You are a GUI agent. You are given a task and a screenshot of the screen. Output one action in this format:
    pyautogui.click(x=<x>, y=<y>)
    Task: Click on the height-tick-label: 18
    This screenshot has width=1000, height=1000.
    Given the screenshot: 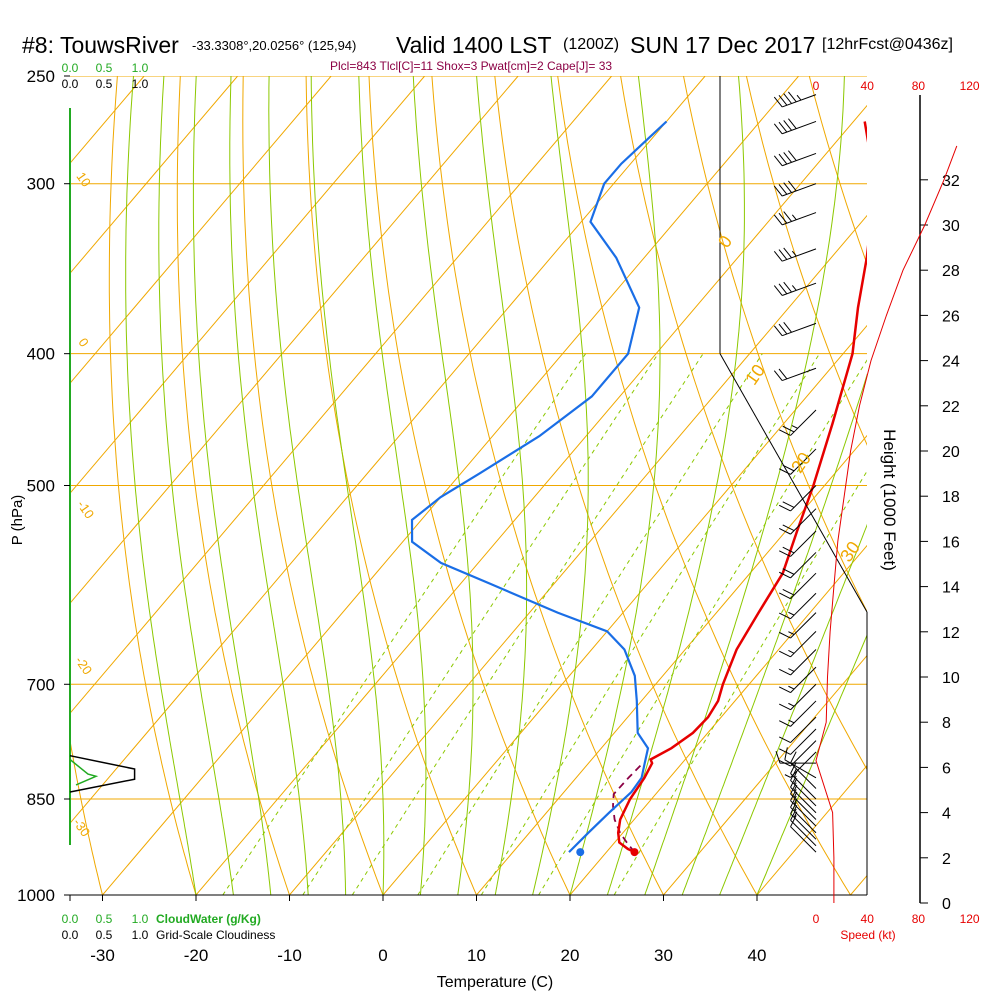 What is the action you would take?
    pyautogui.click(x=951, y=497)
    